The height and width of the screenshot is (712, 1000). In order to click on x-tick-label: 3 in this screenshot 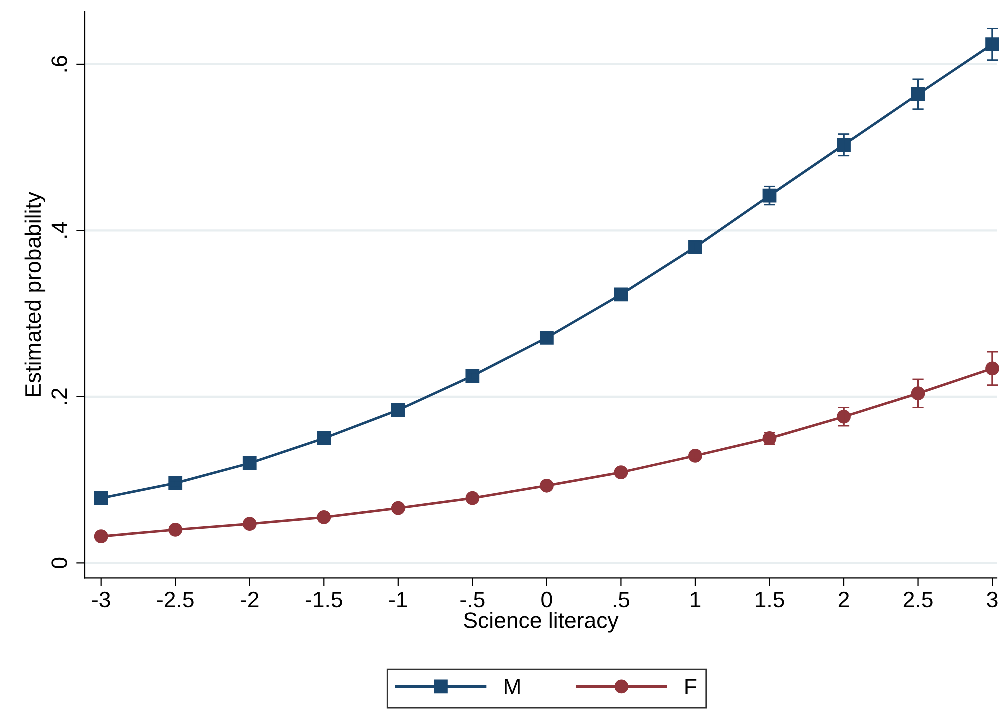, I will do `click(992, 600)`.